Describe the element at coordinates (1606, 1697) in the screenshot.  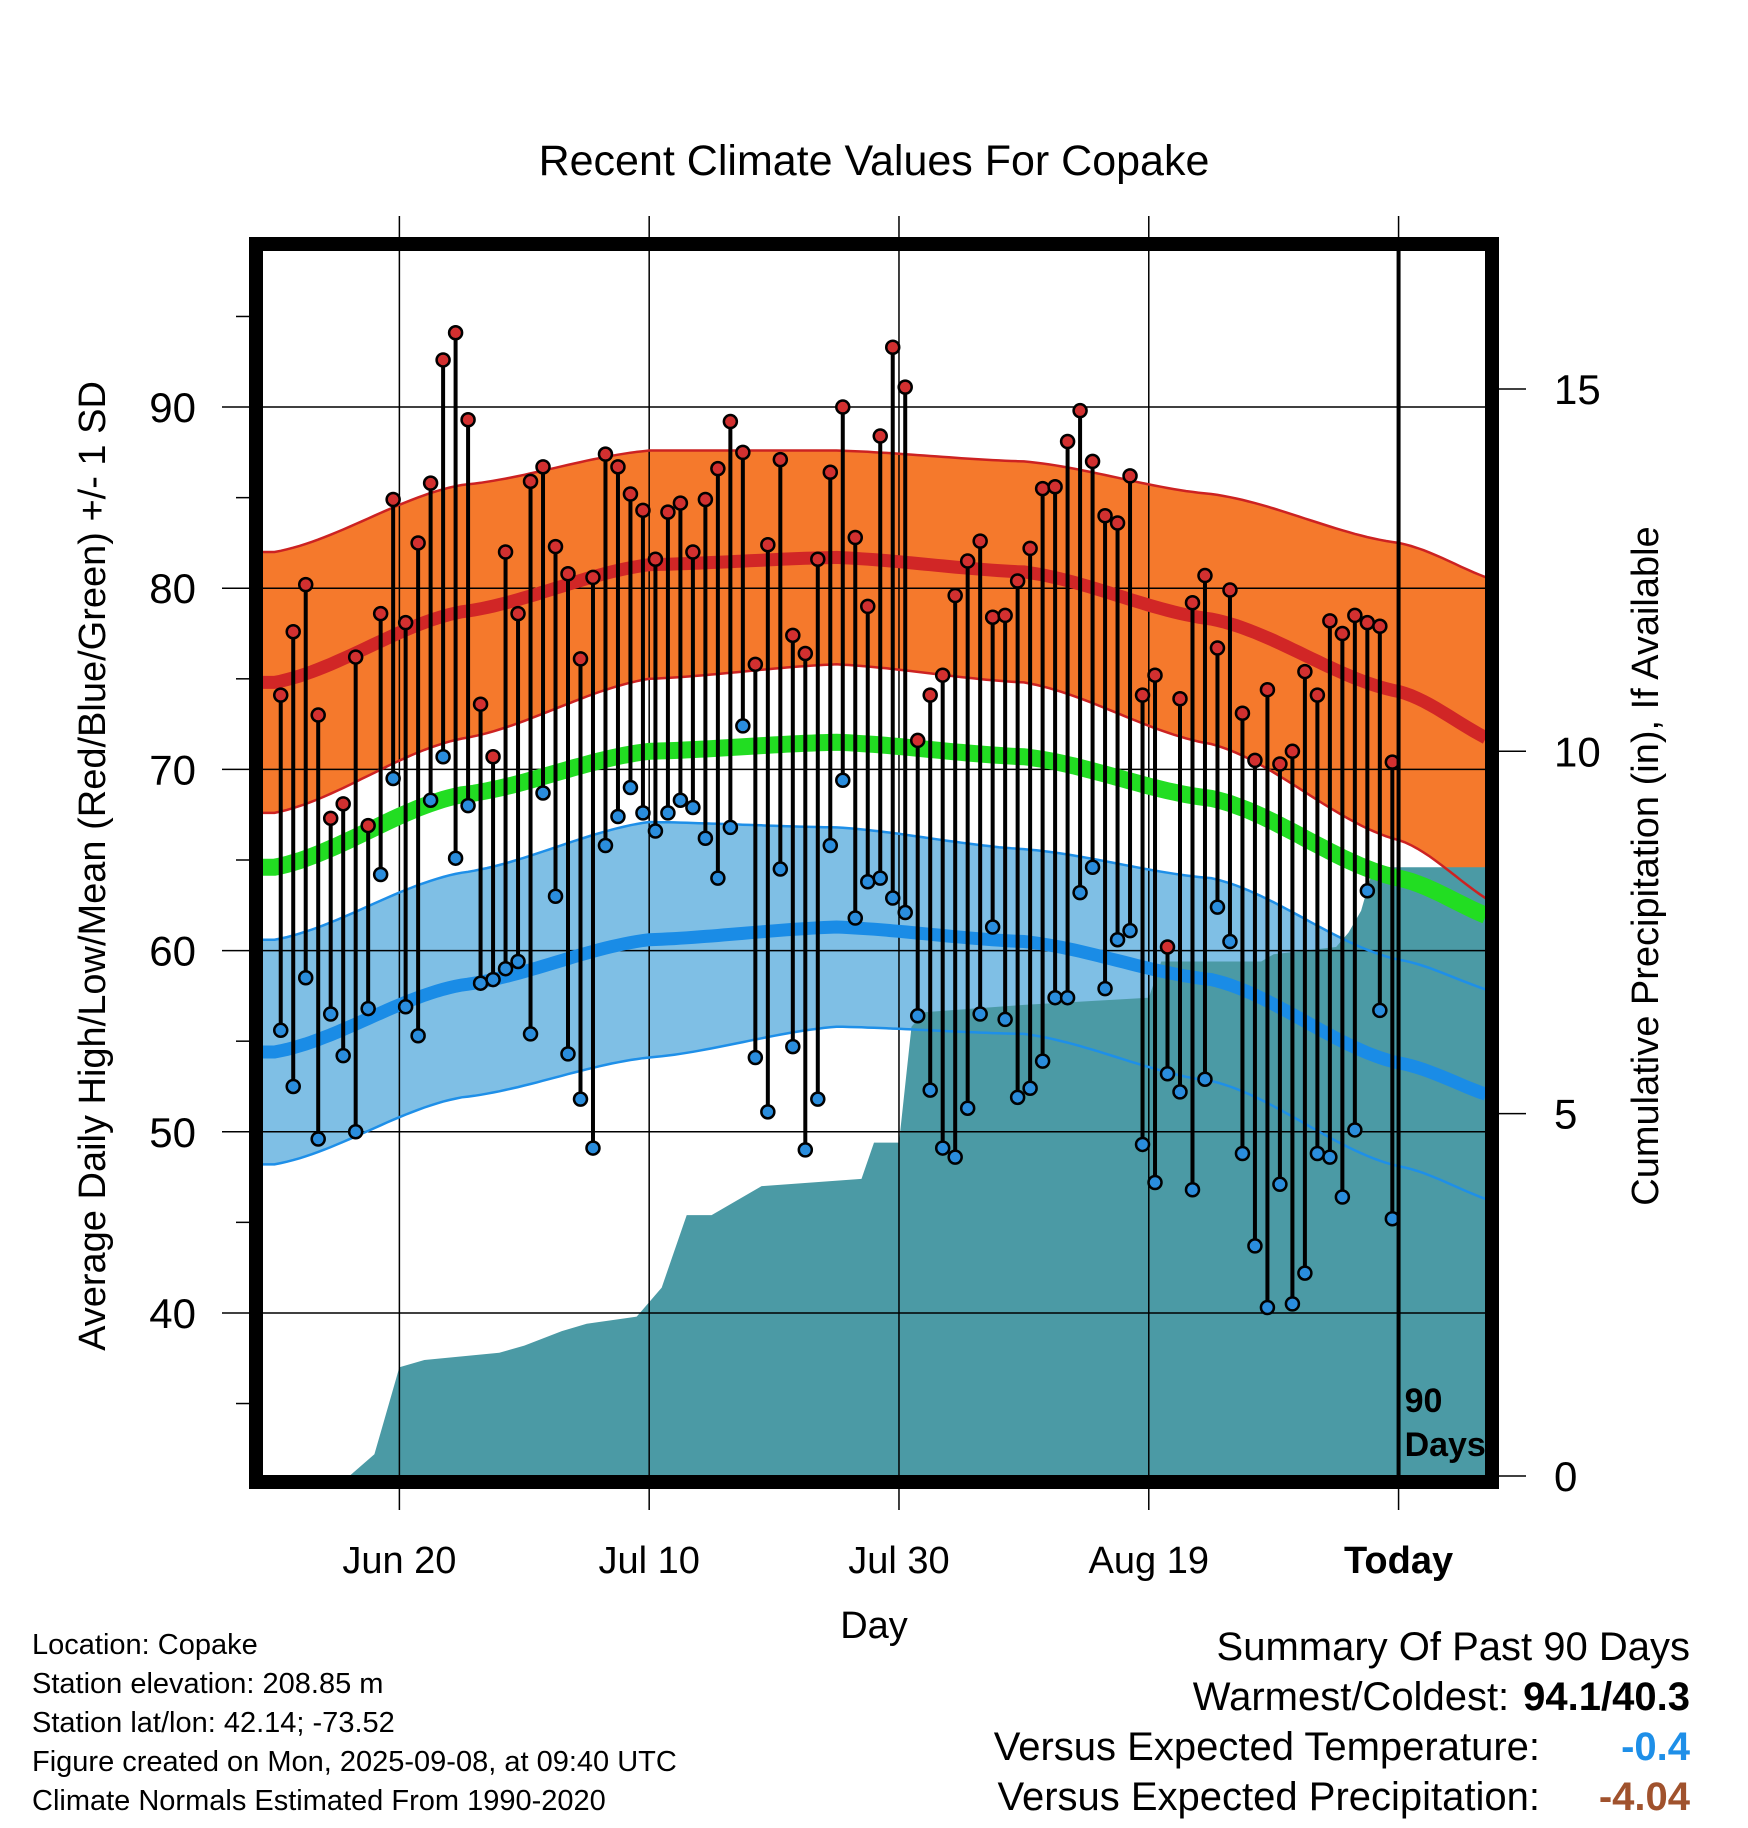
I see `warm-cold-value: 94.1/40.3` at that location.